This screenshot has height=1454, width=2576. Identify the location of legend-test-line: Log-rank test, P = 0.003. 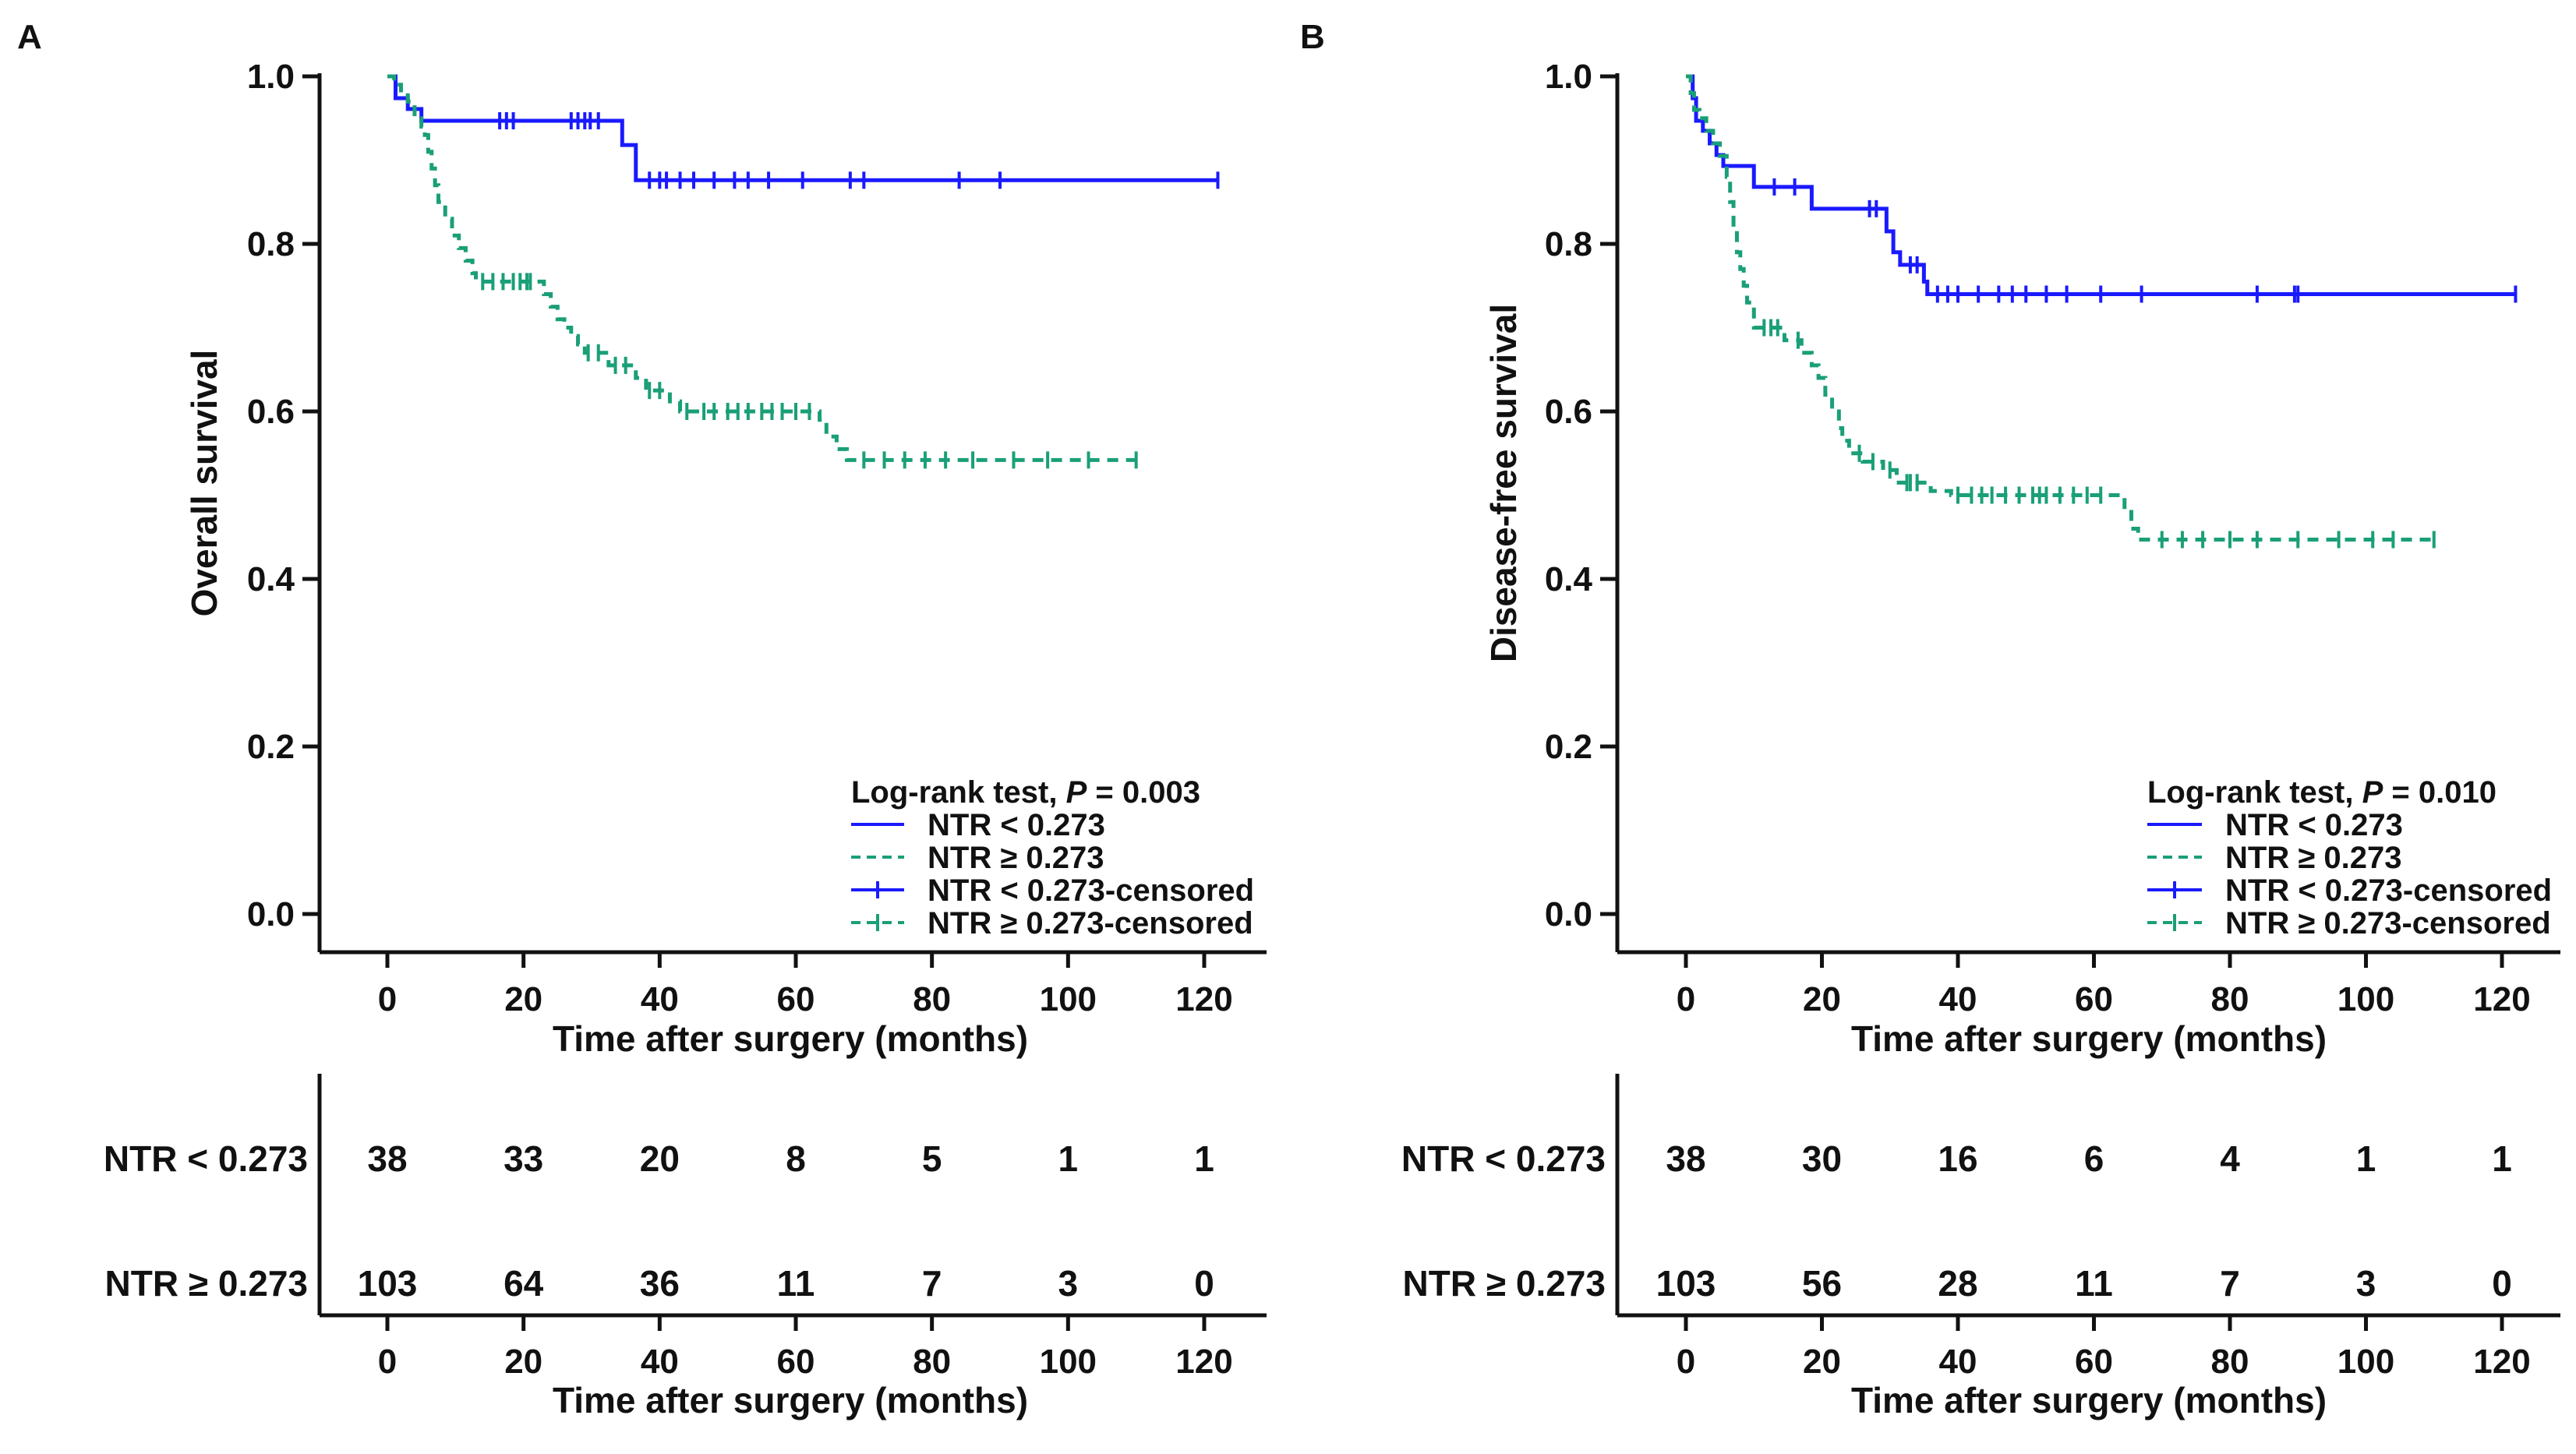
(1025, 792).